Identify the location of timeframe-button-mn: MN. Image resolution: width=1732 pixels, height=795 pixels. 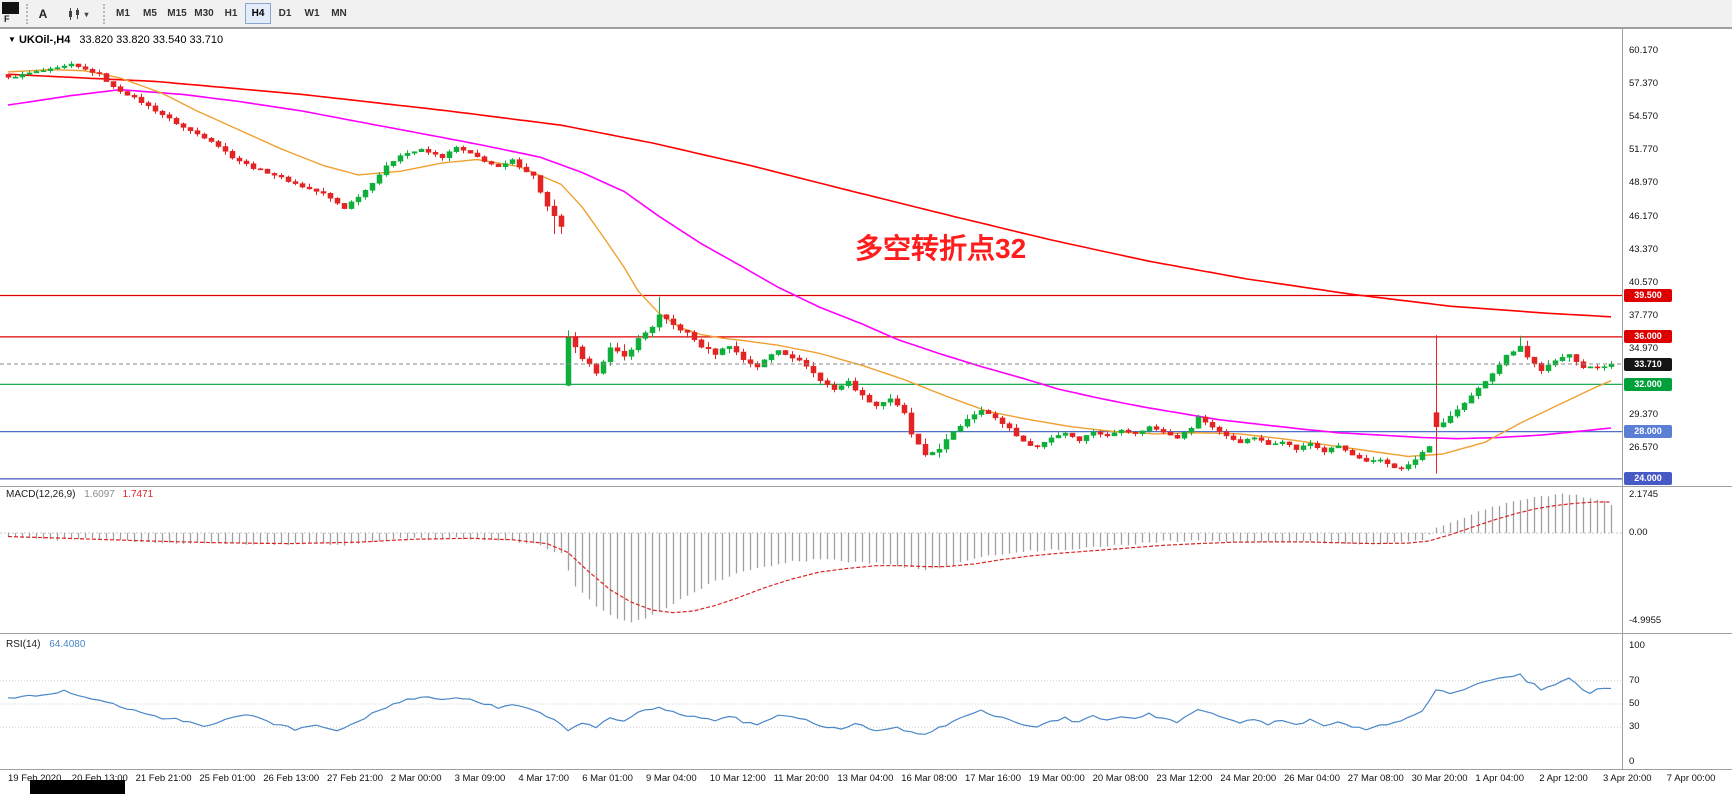
(339, 13).